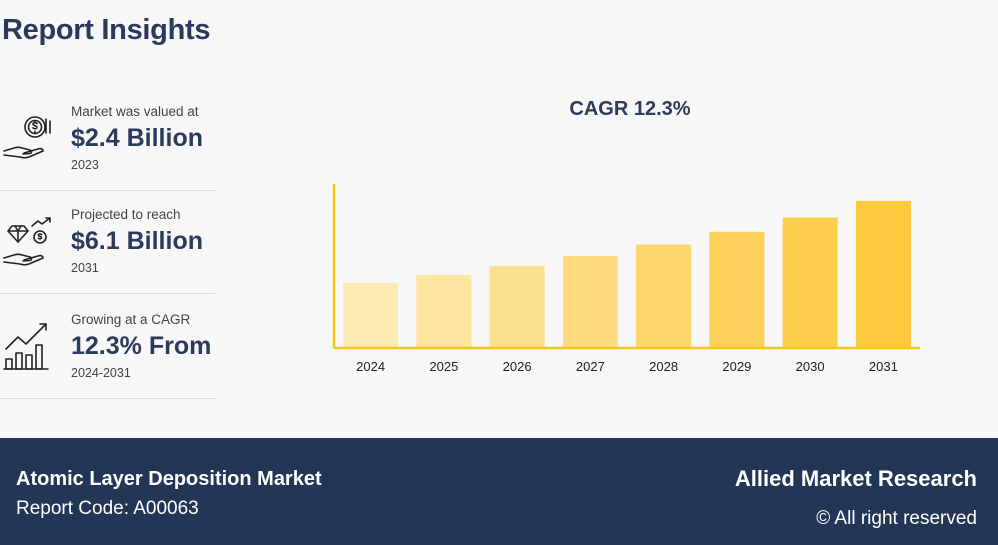  Describe the element at coordinates (517, 366) in the screenshot. I see `x-tick-label: 2026` at that location.